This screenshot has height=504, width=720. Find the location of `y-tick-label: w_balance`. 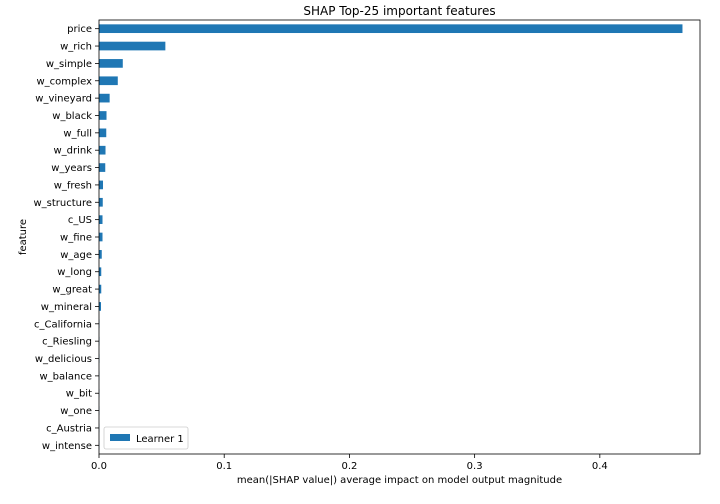

y-tick-label: w_balance is located at coordinates (65, 376).